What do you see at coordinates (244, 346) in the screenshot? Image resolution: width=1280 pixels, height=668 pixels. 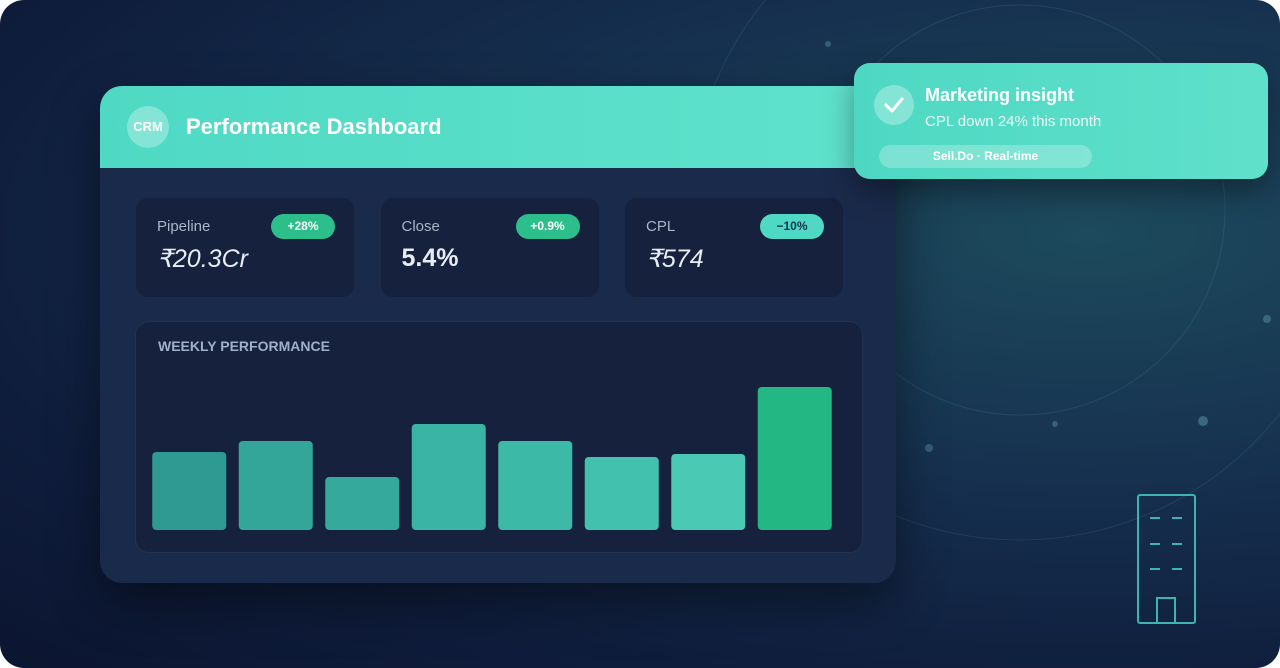 I see `chart-title: WEEKLY PERFORMANCE` at bounding box center [244, 346].